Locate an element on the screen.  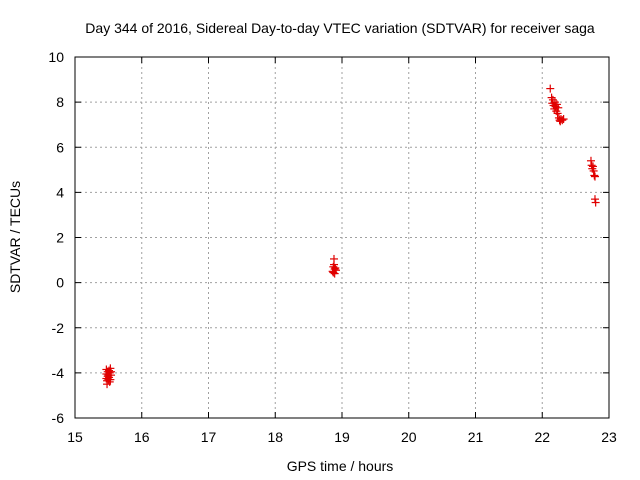
y-tick-label: 2 is located at coordinates (60, 238).